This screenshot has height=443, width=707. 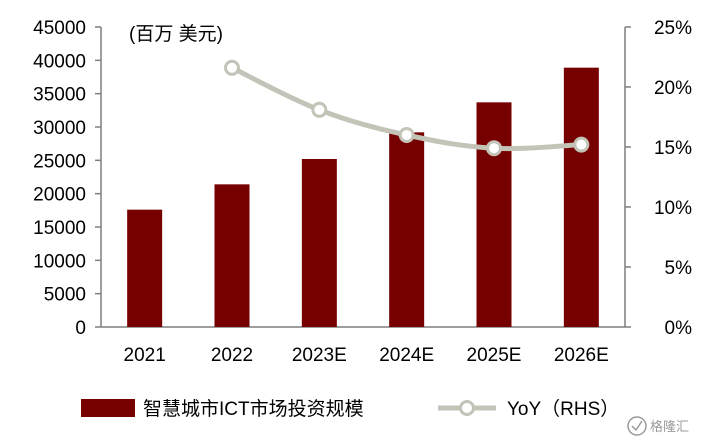 I want to click on right-tick-label: 5%, so click(x=679, y=268).